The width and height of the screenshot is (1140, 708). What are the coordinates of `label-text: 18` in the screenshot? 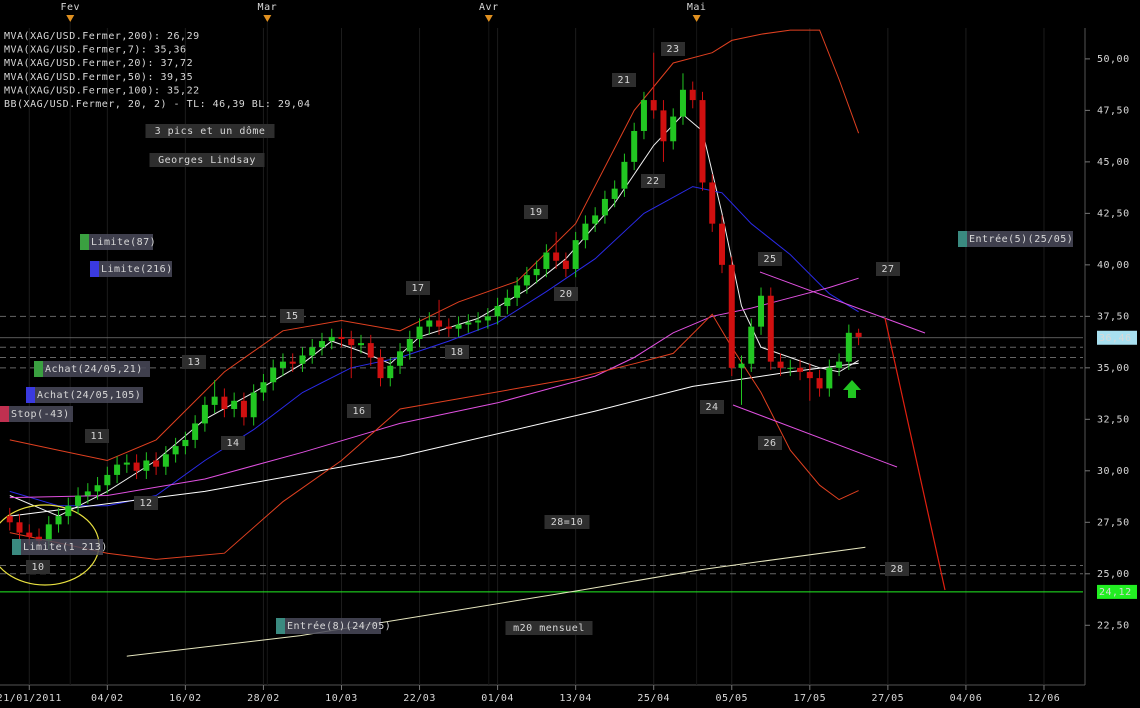 It's located at (456, 352).